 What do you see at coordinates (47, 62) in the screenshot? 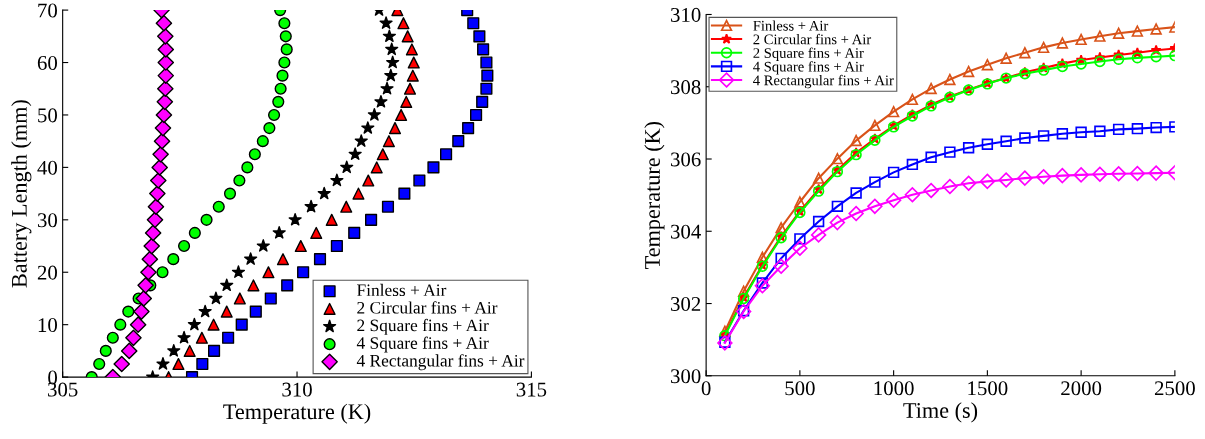
I see `y-tick-label: 60` at bounding box center [47, 62].